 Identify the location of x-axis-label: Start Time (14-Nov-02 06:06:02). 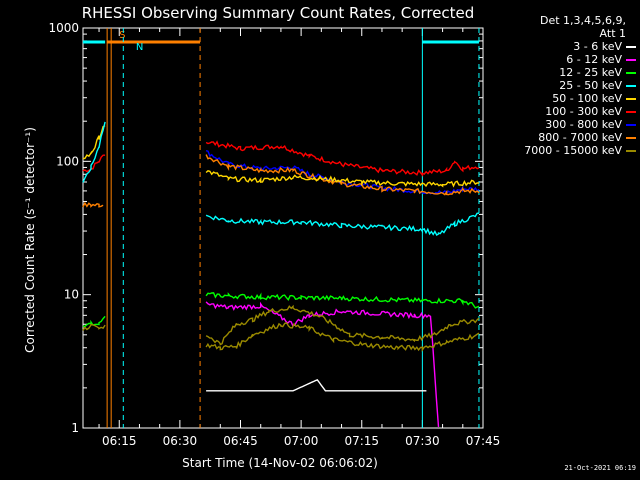
(280, 463).